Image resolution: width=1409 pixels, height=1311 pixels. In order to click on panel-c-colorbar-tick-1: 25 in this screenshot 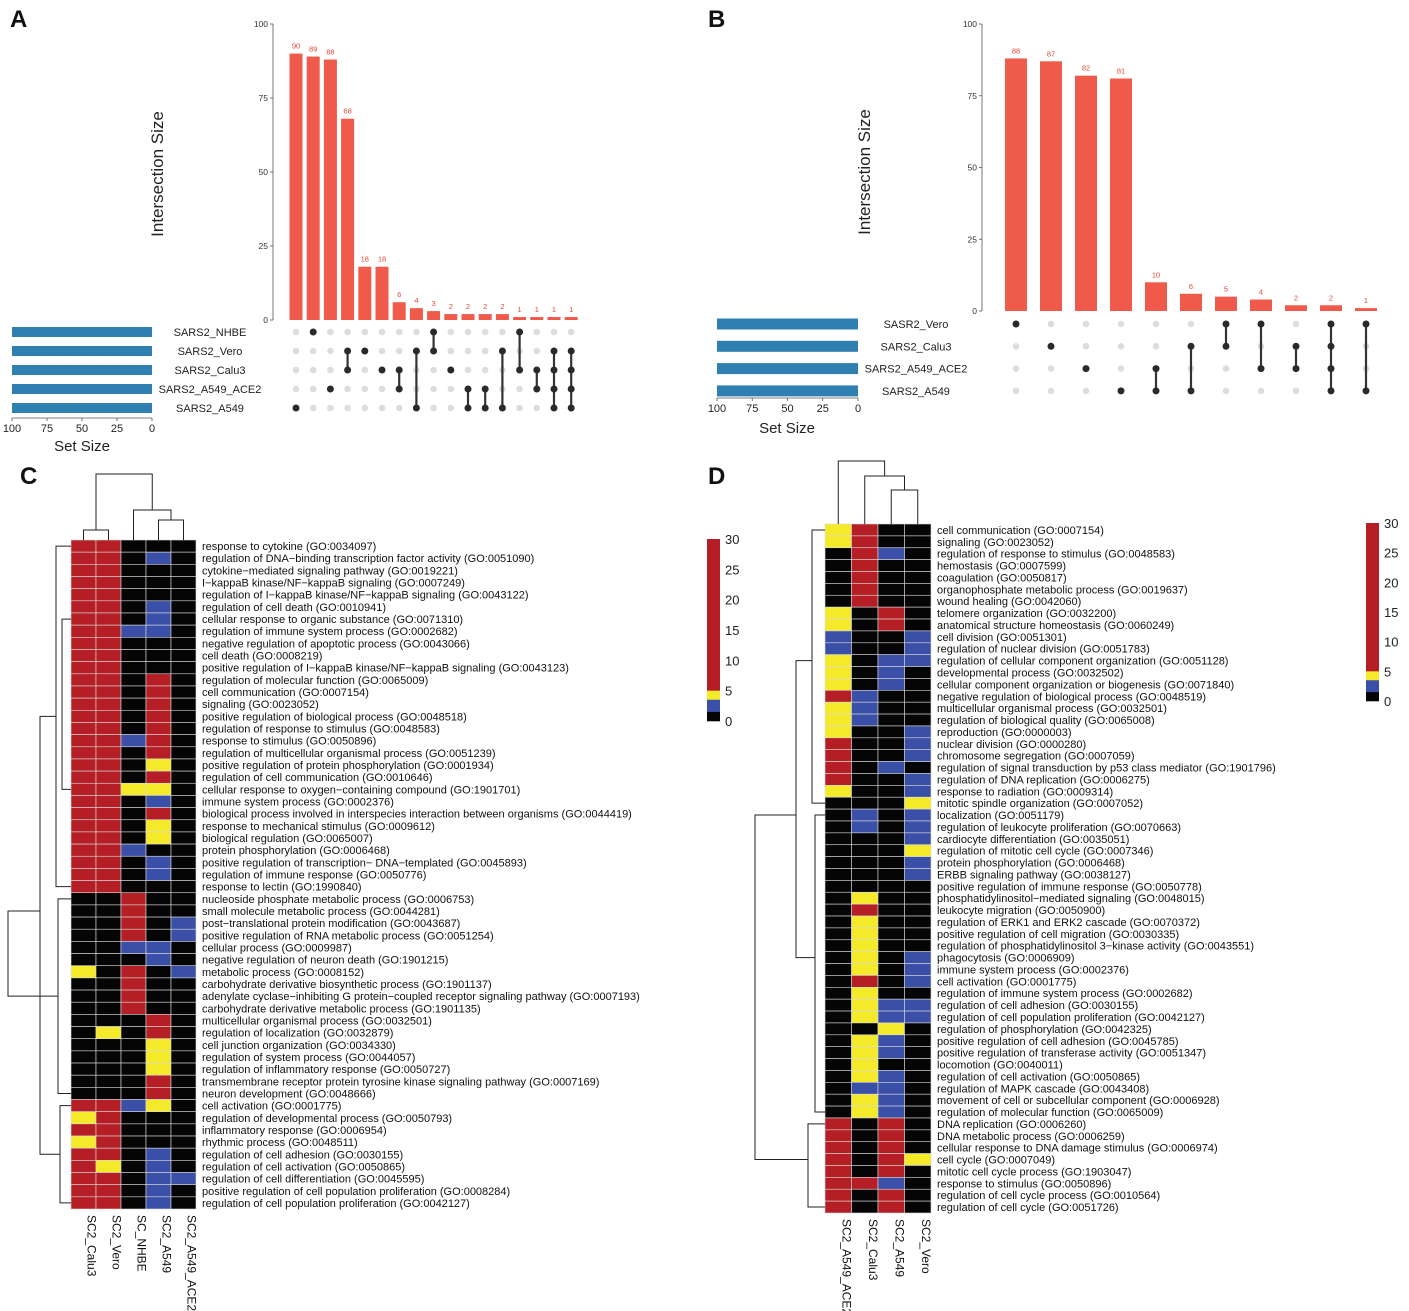, I will do `click(732, 569)`.